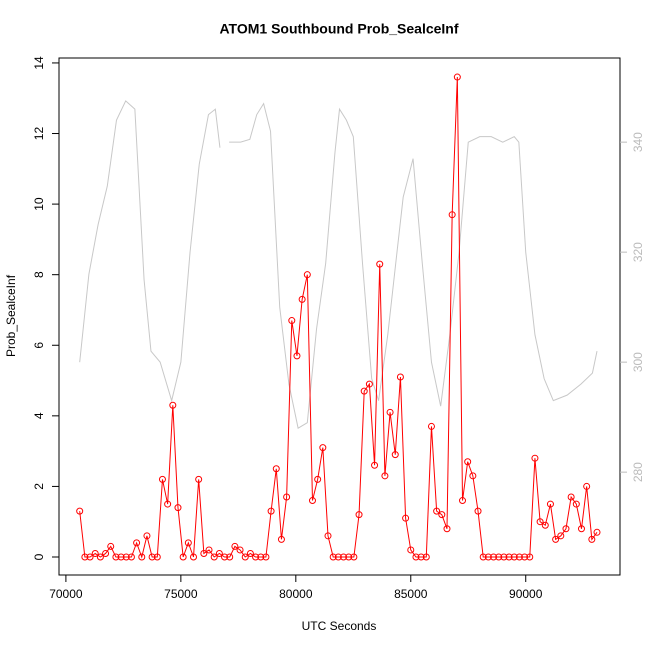 The image size is (650, 655). I want to click on y-tick-label: 10, so click(39, 204).